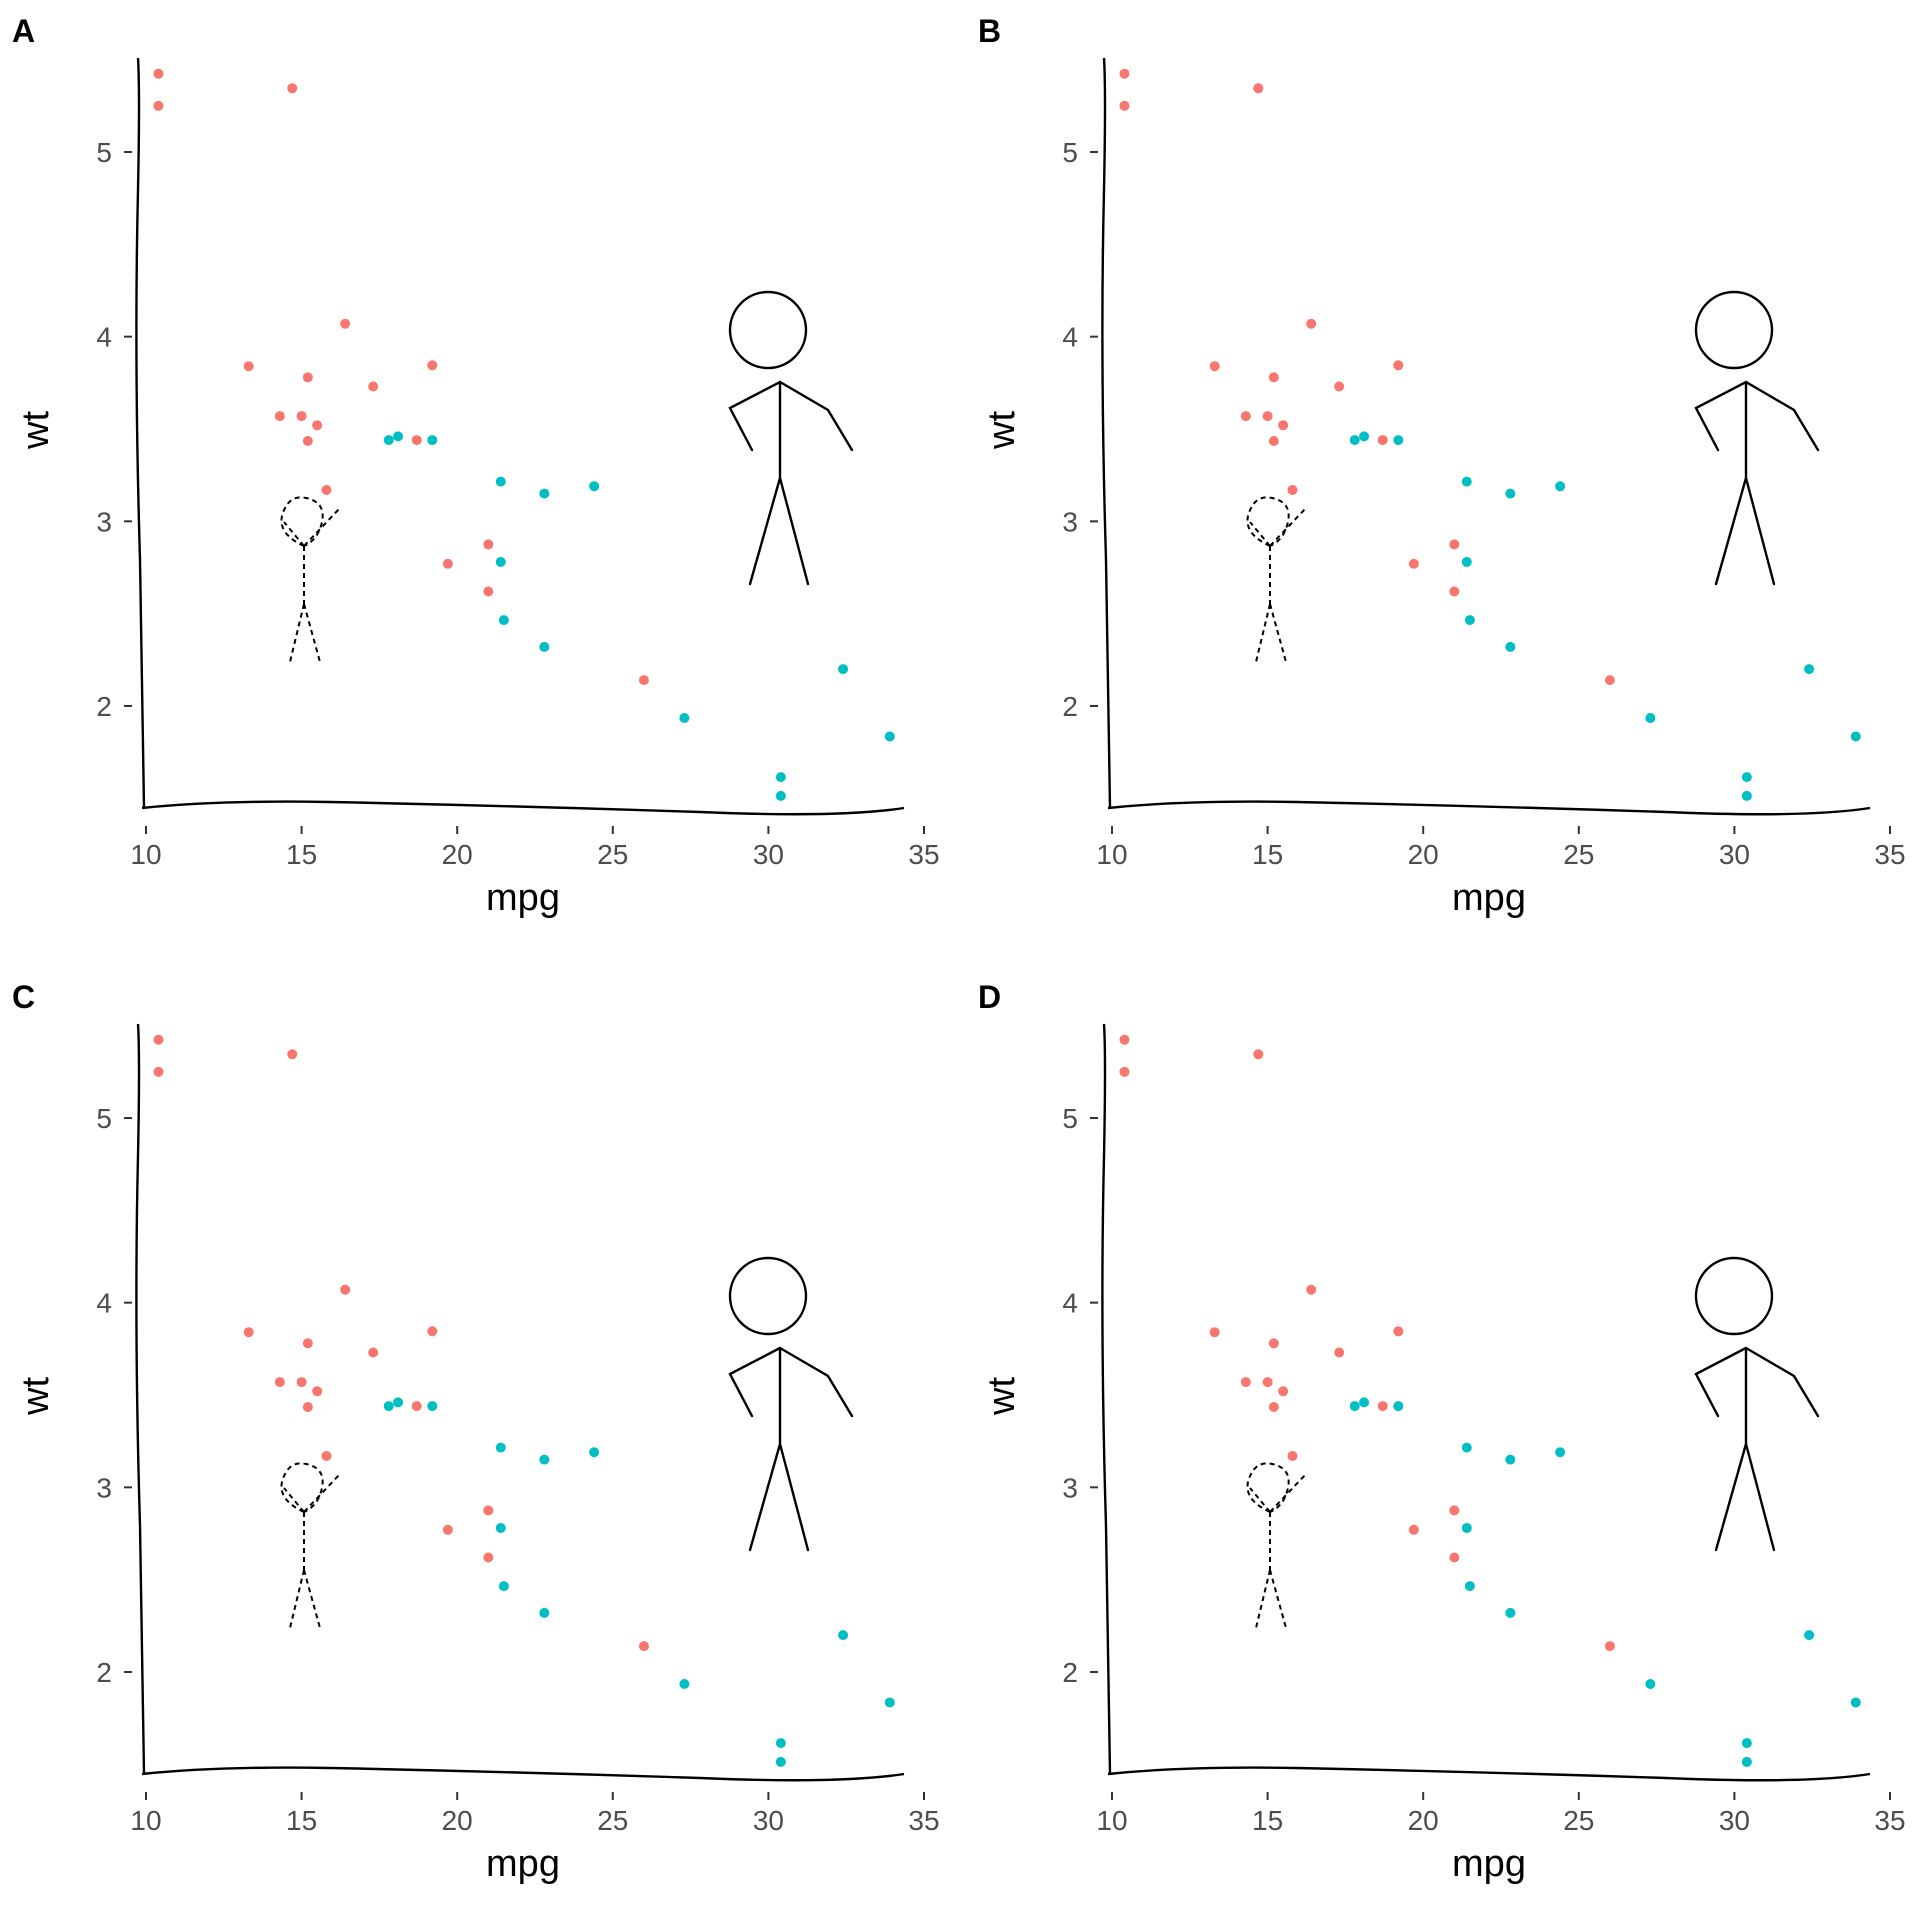  I want to click on x-tick-label: 30, so click(768, 854).